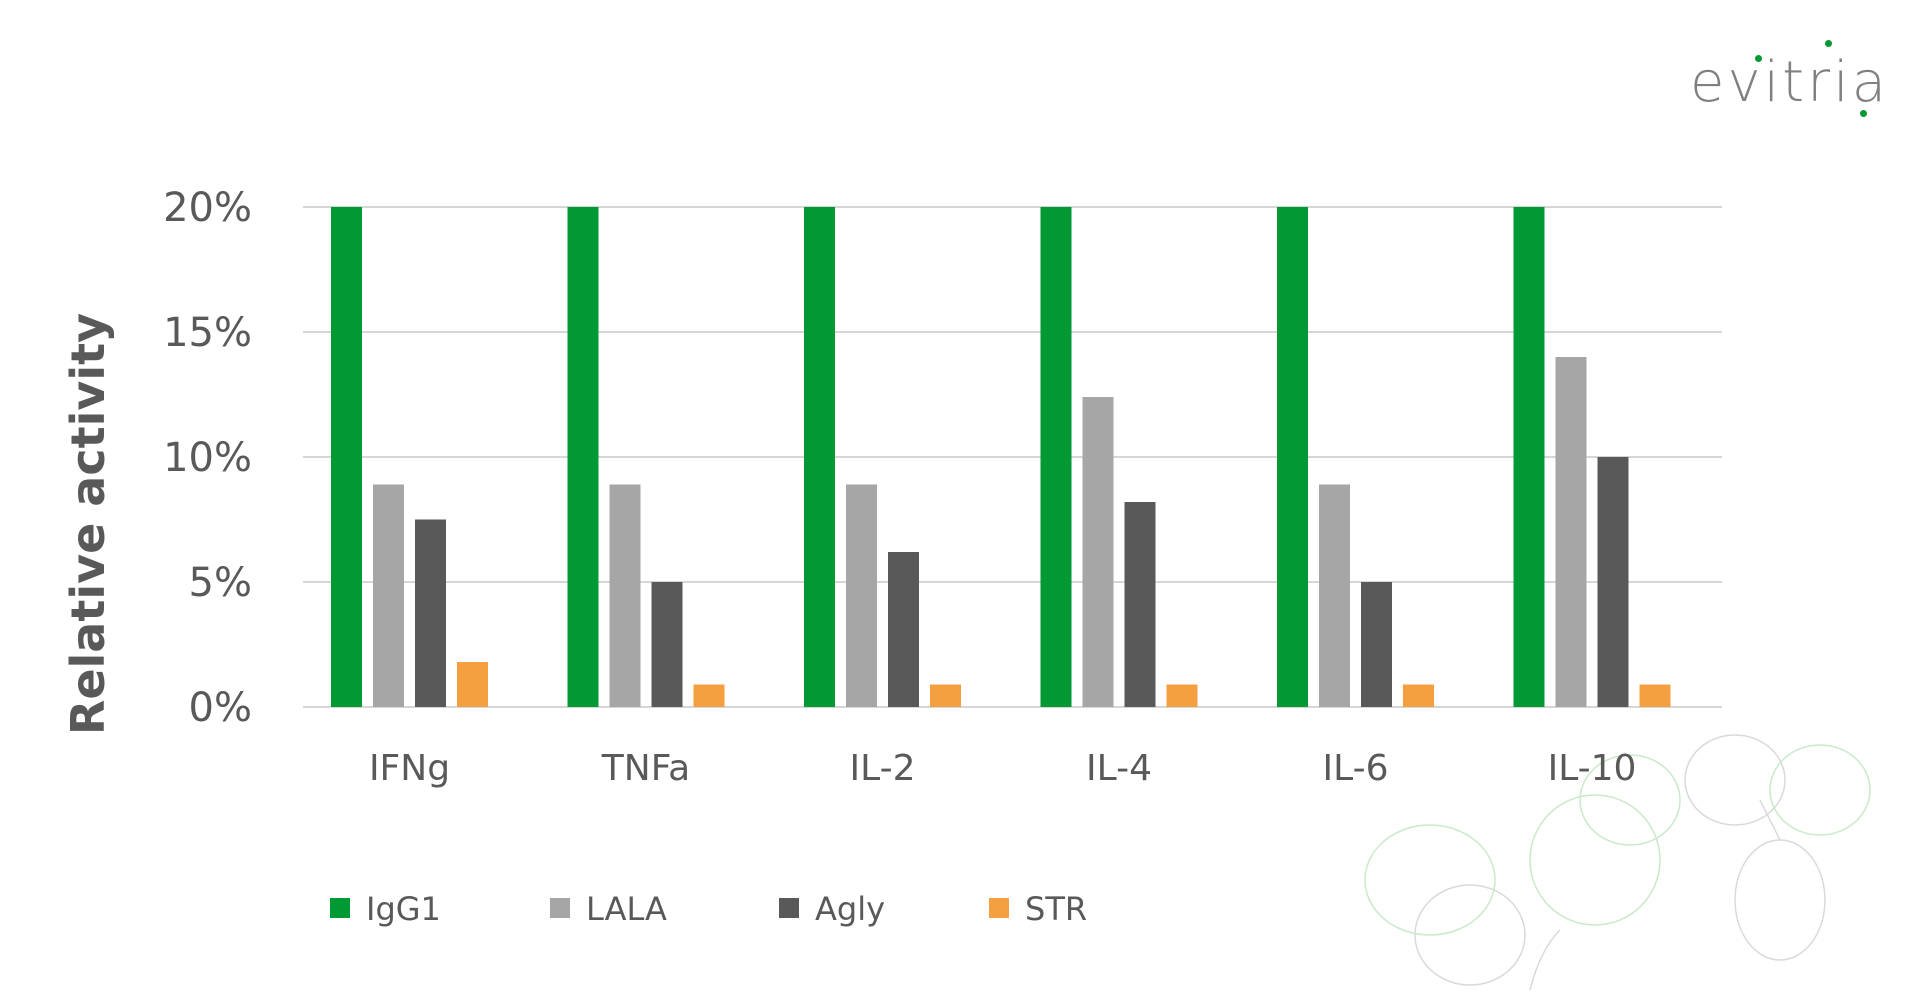 The width and height of the screenshot is (1920, 995). Describe the element at coordinates (883, 768) in the screenshot. I see `x-tick-label: IL-2` at that location.